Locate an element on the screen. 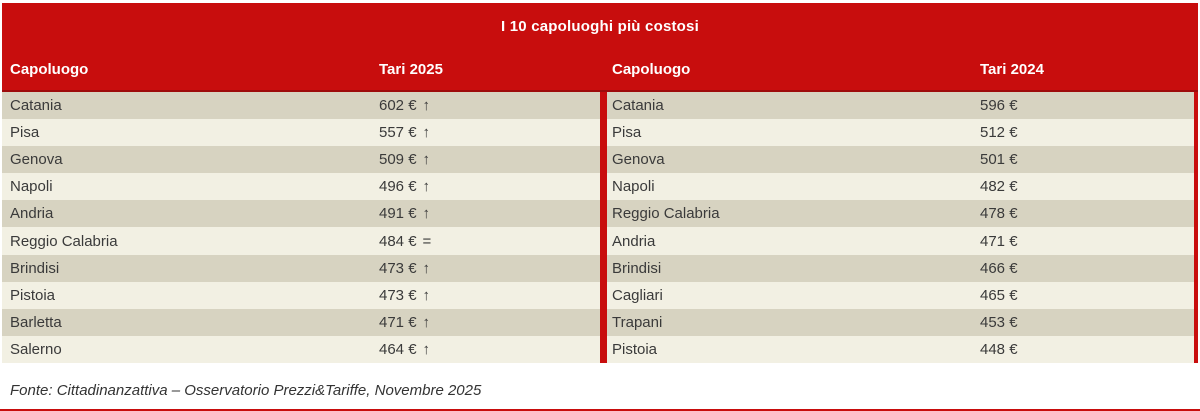  left-value-amount: 509 € is located at coordinates (398, 160).